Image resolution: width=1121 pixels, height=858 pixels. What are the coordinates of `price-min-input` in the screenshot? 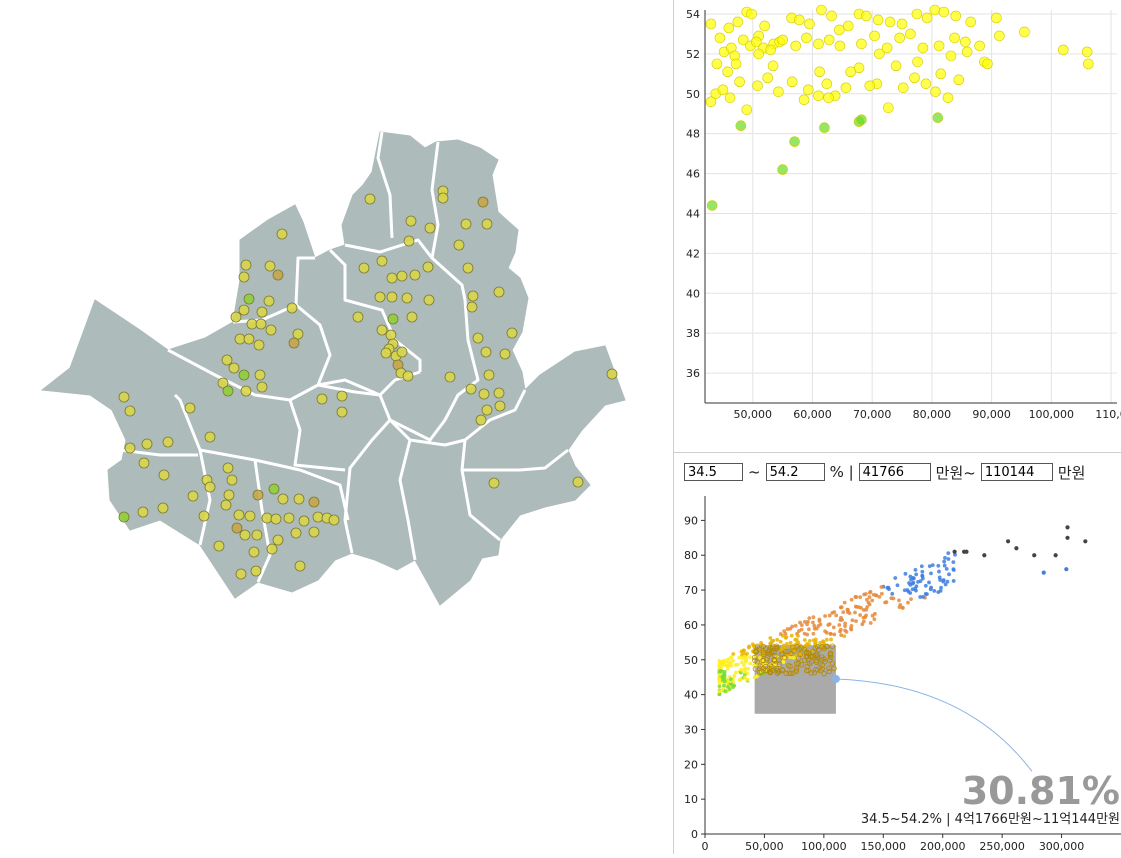 It's located at (894, 472).